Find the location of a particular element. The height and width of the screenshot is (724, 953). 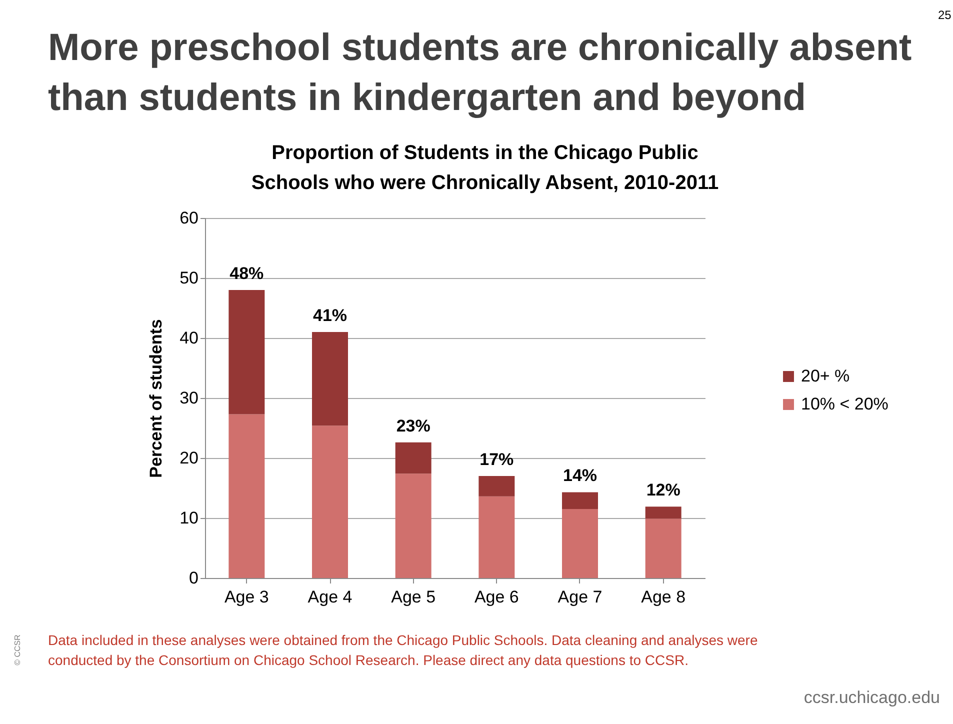

y-tick-label: 0 is located at coordinates (193, 578).